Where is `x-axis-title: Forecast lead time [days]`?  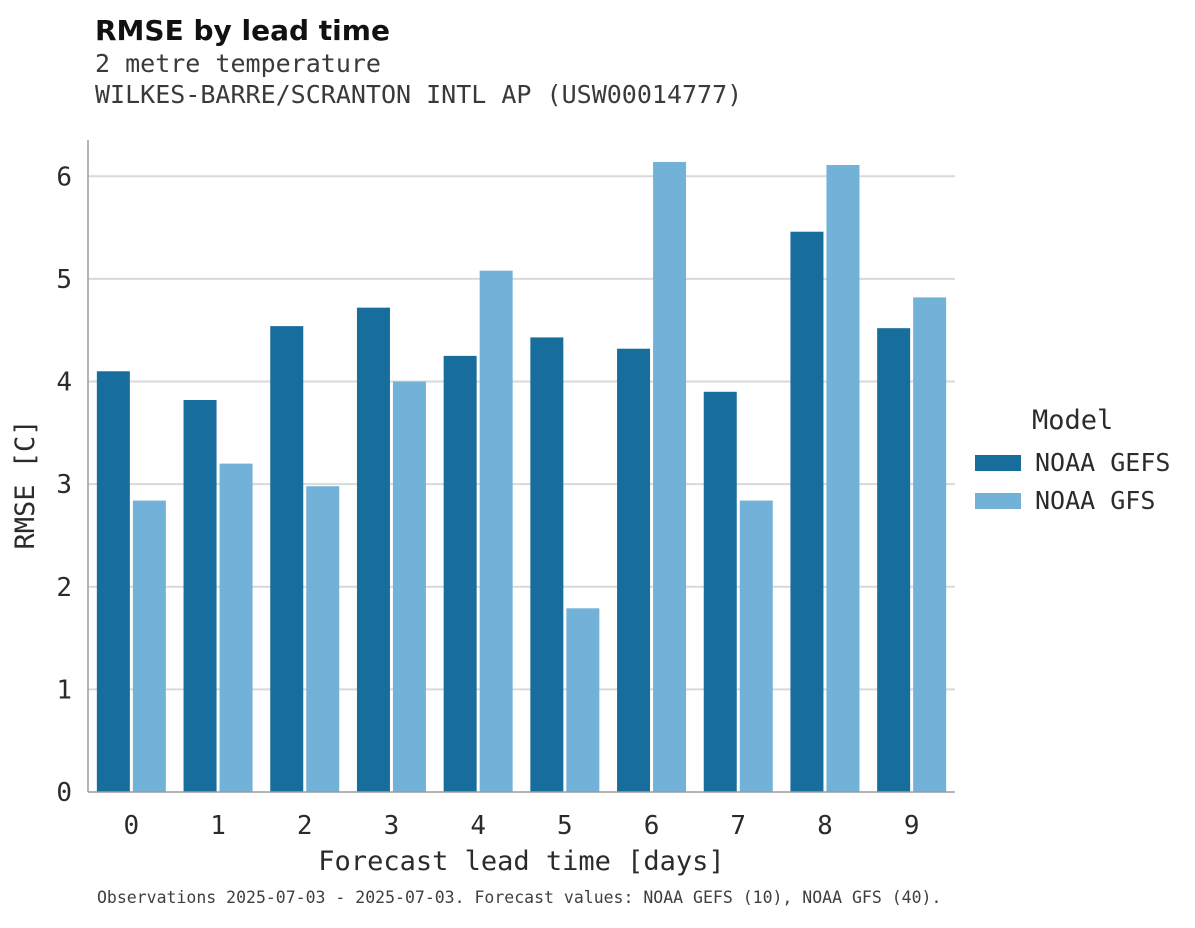
x-axis-title: Forecast lead time [days] is located at coordinates (521, 861).